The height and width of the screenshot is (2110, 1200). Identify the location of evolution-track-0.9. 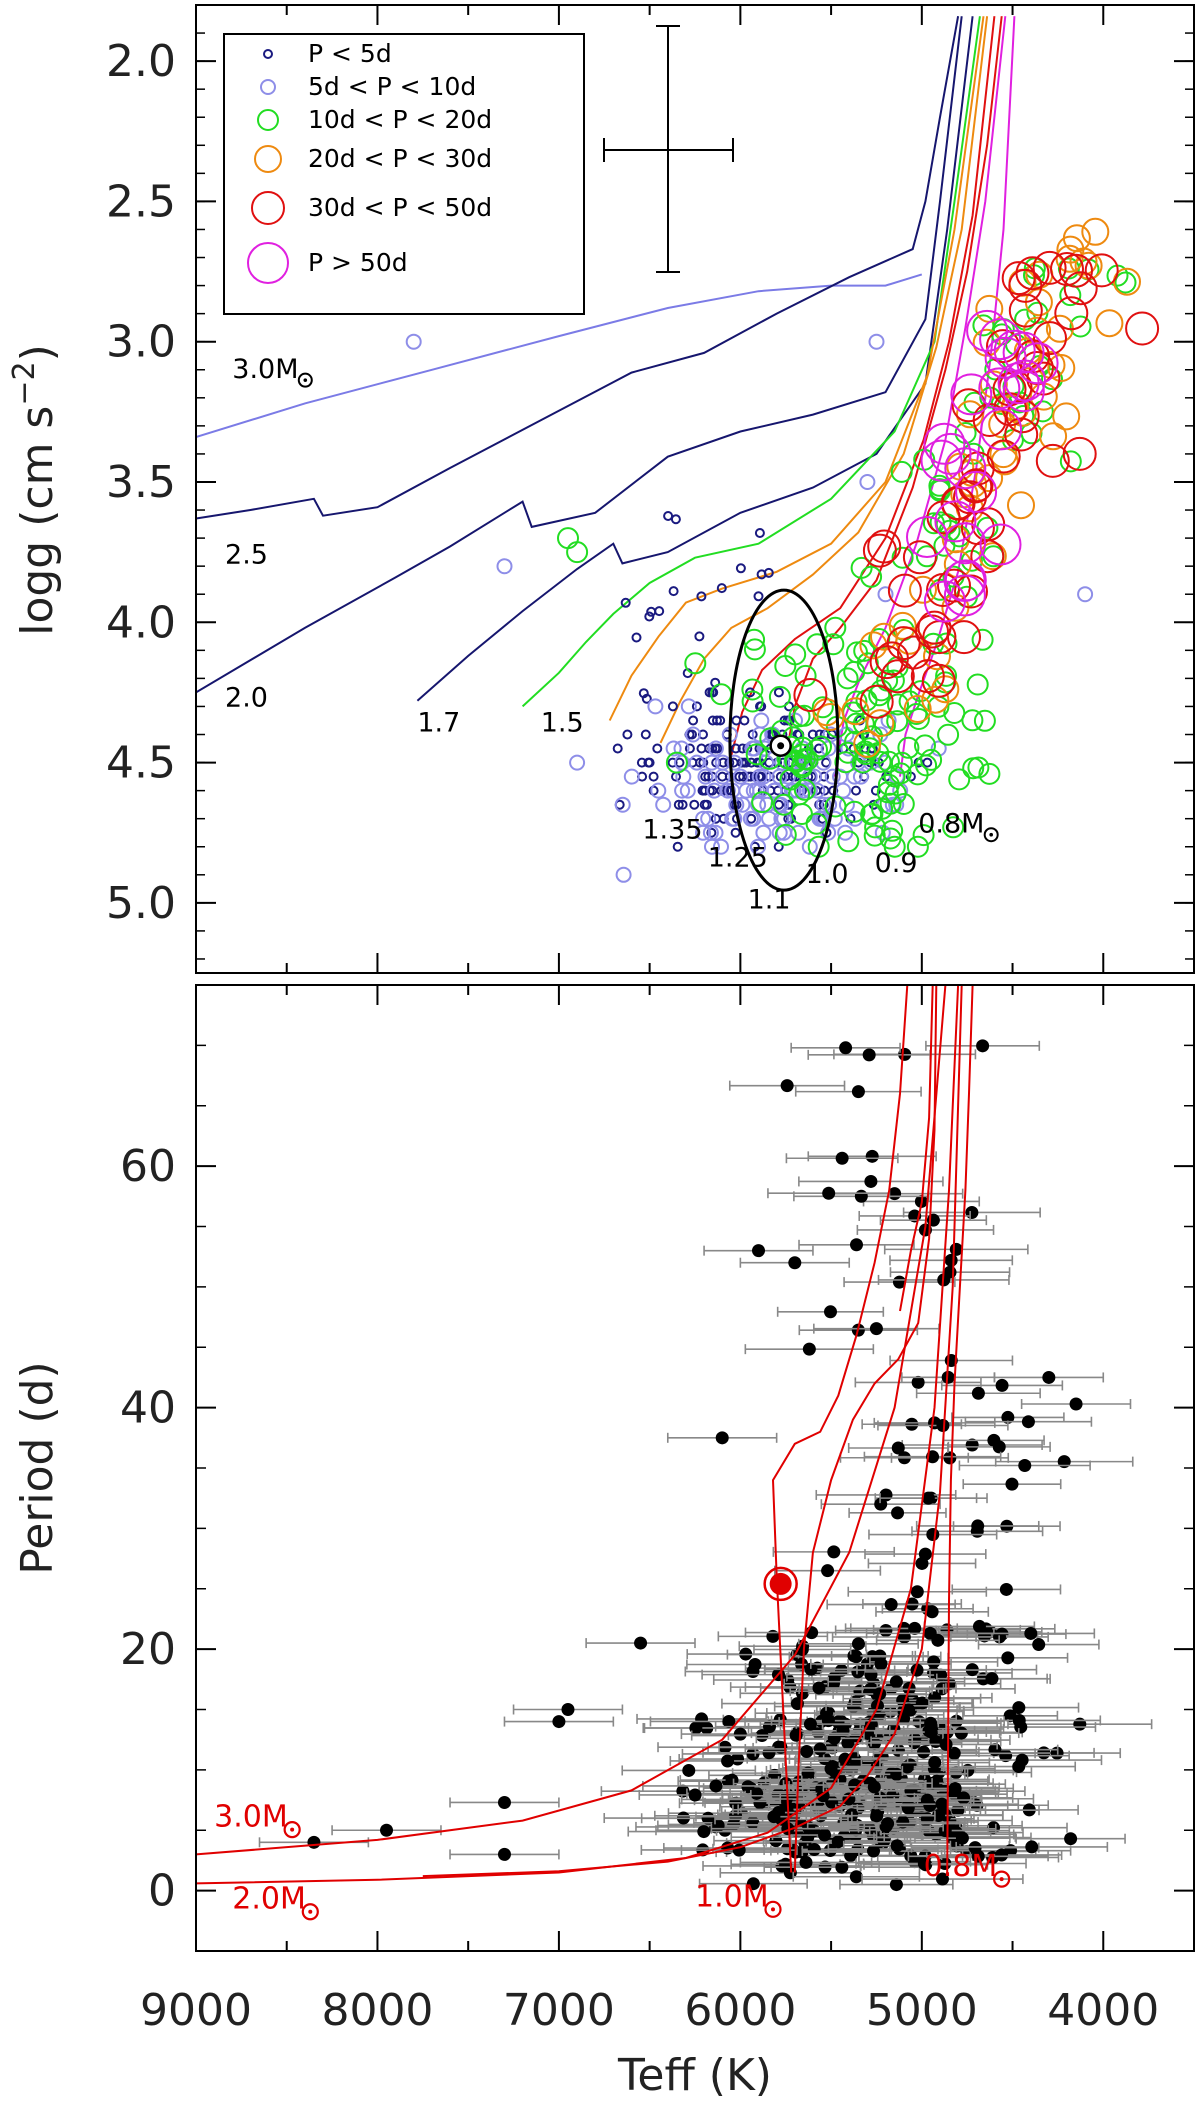
(920, 396).